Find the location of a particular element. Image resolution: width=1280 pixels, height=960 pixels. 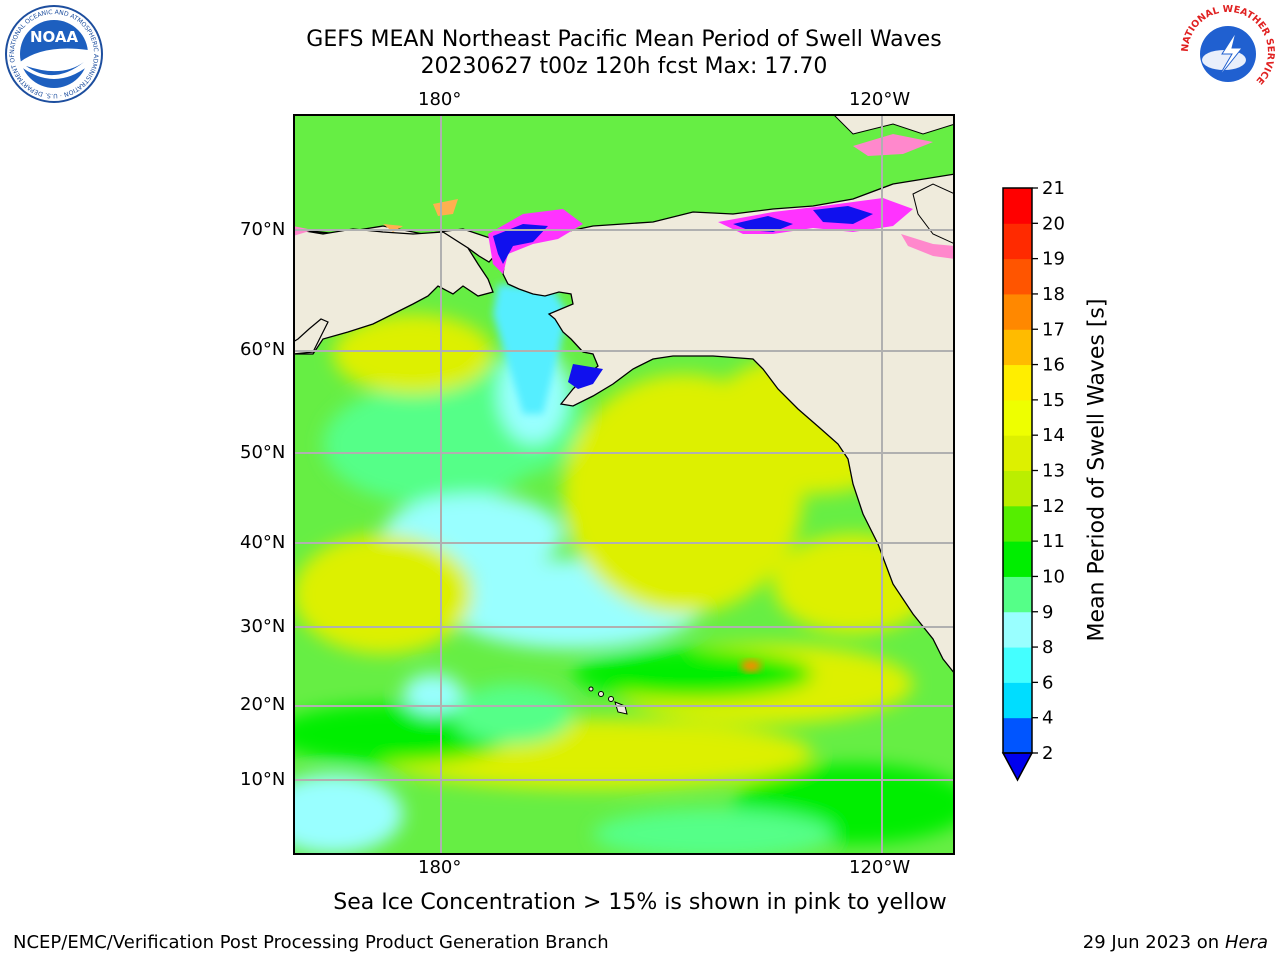

colorbar-tick-label: 9 is located at coordinates (1047, 612).